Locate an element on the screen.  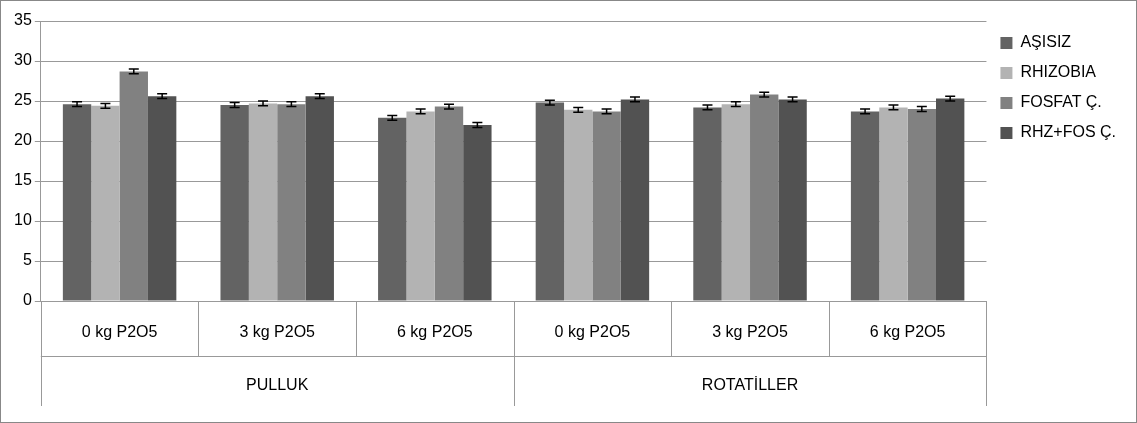
text: PULLUK is located at coordinates (277, 385).